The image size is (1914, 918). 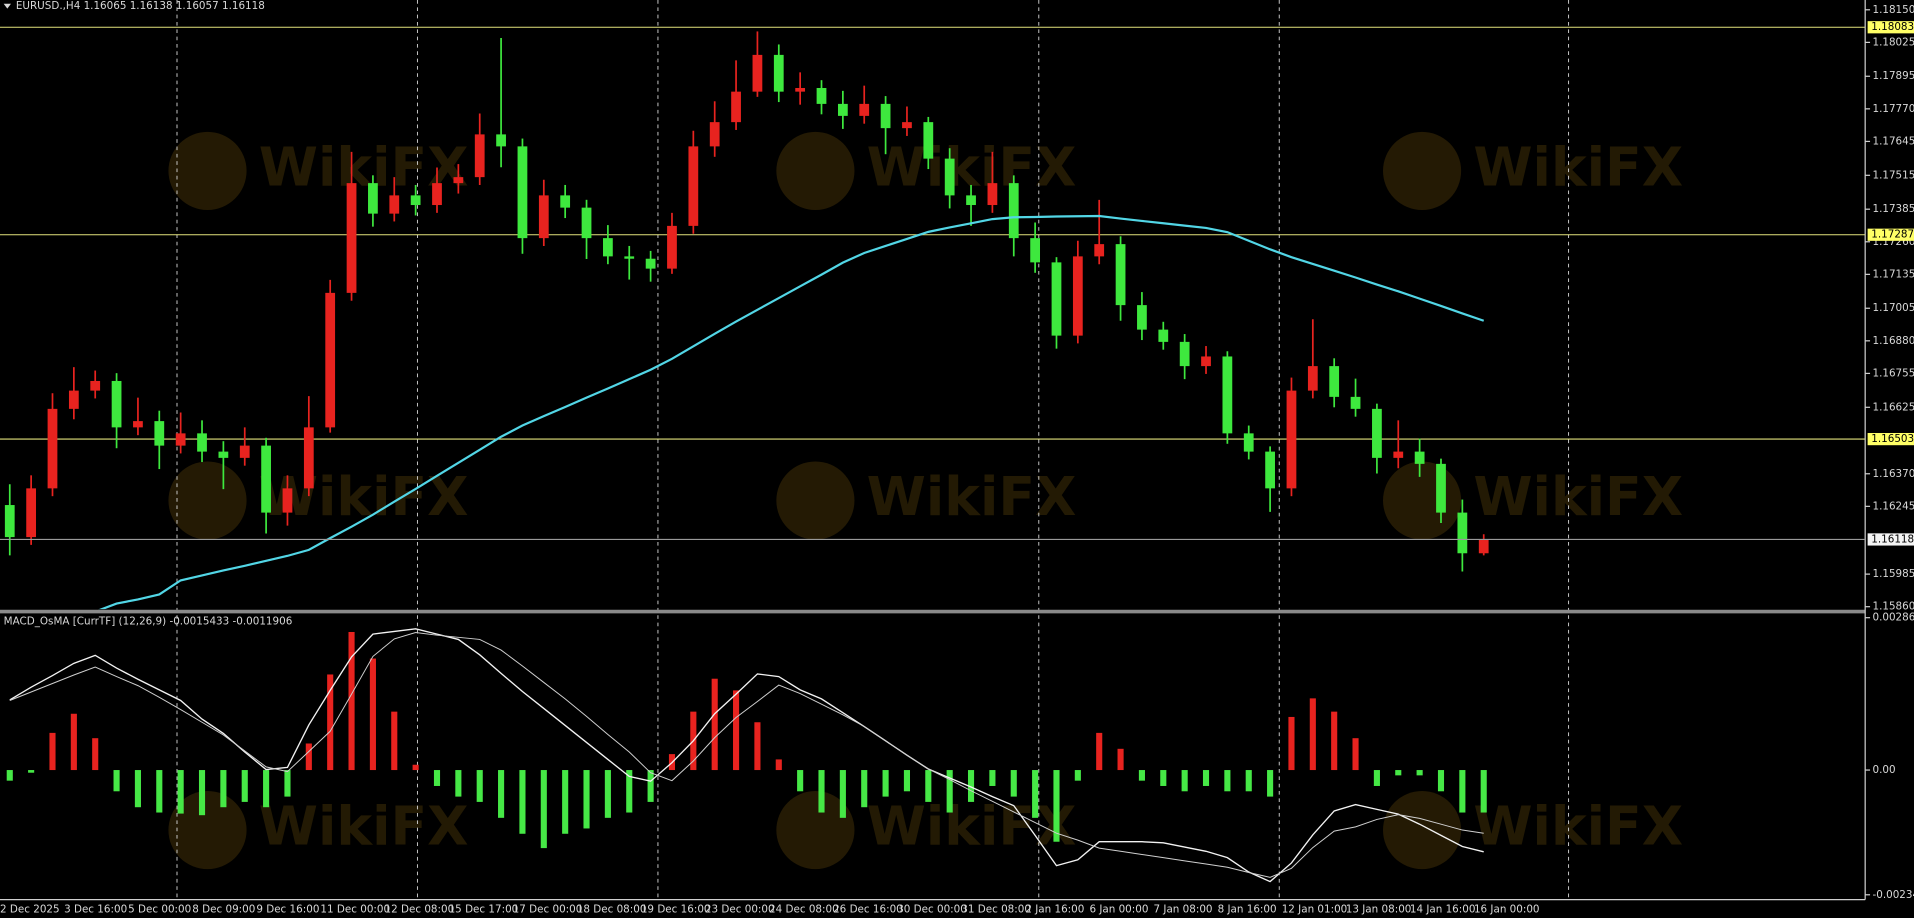 I want to click on current-price-label: 1.16118, so click(x=1892, y=539).